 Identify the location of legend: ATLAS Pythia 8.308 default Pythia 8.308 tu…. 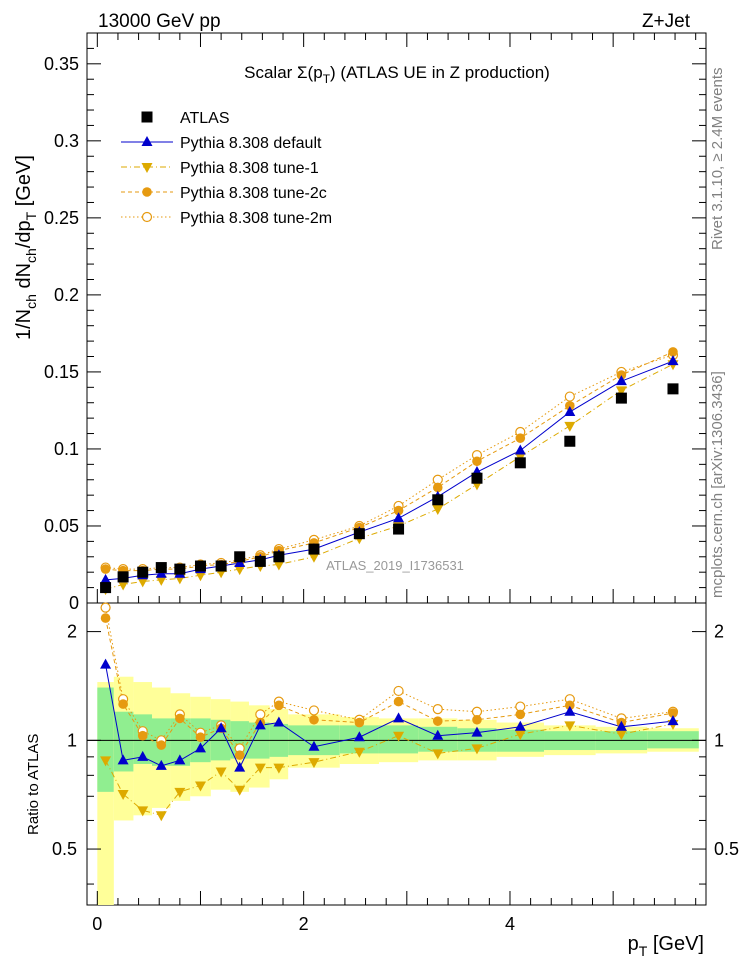
(226, 168).